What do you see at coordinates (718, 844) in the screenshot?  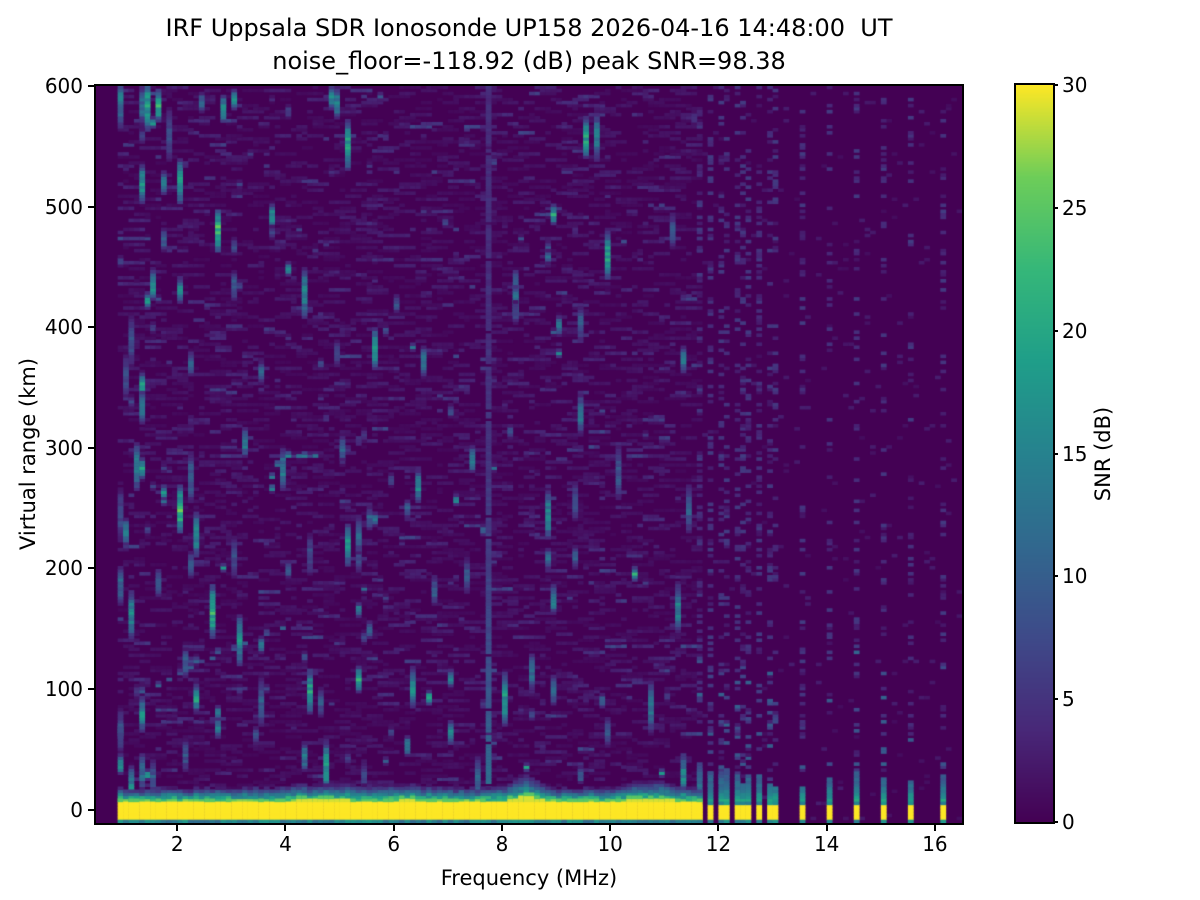 I see `x-tick-label: 12` at bounding box center [718, 844].